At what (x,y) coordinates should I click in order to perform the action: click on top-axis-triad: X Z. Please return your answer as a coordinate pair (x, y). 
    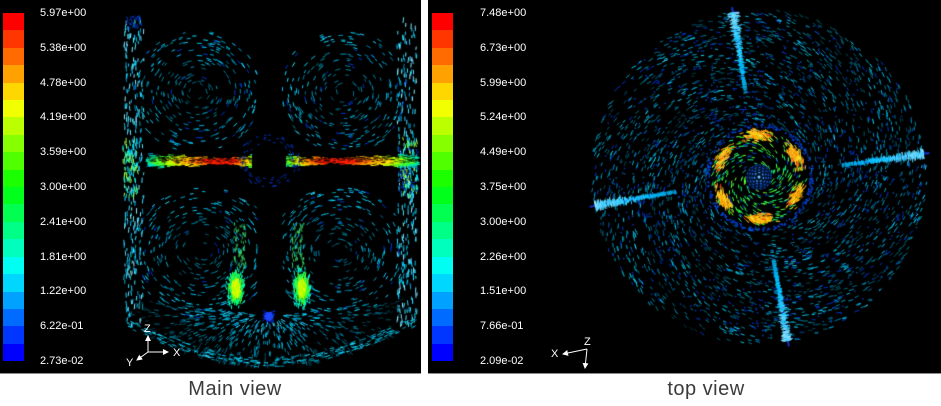
    Looking at the image, I should click on (571, 352).